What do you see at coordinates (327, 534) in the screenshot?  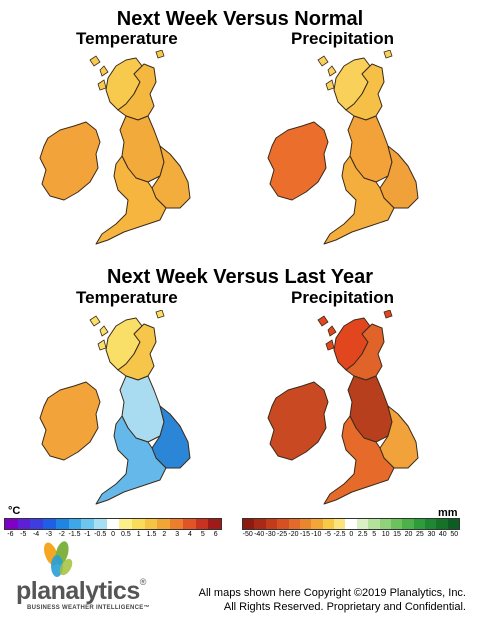 I see `precipitation-tick-label: -5` at bounding box center [327, 534].